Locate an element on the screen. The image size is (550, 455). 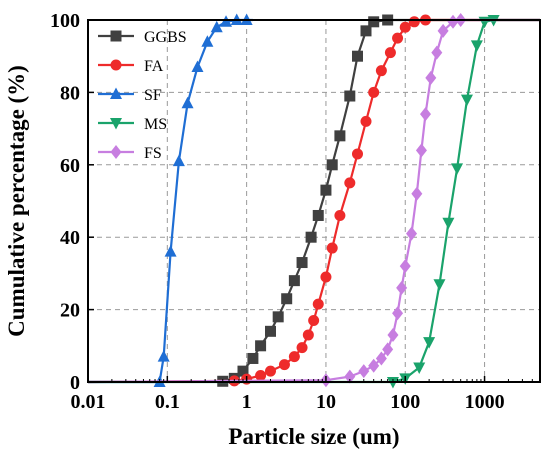
x-tick-label: 100 is located at coordinates (405, 402).